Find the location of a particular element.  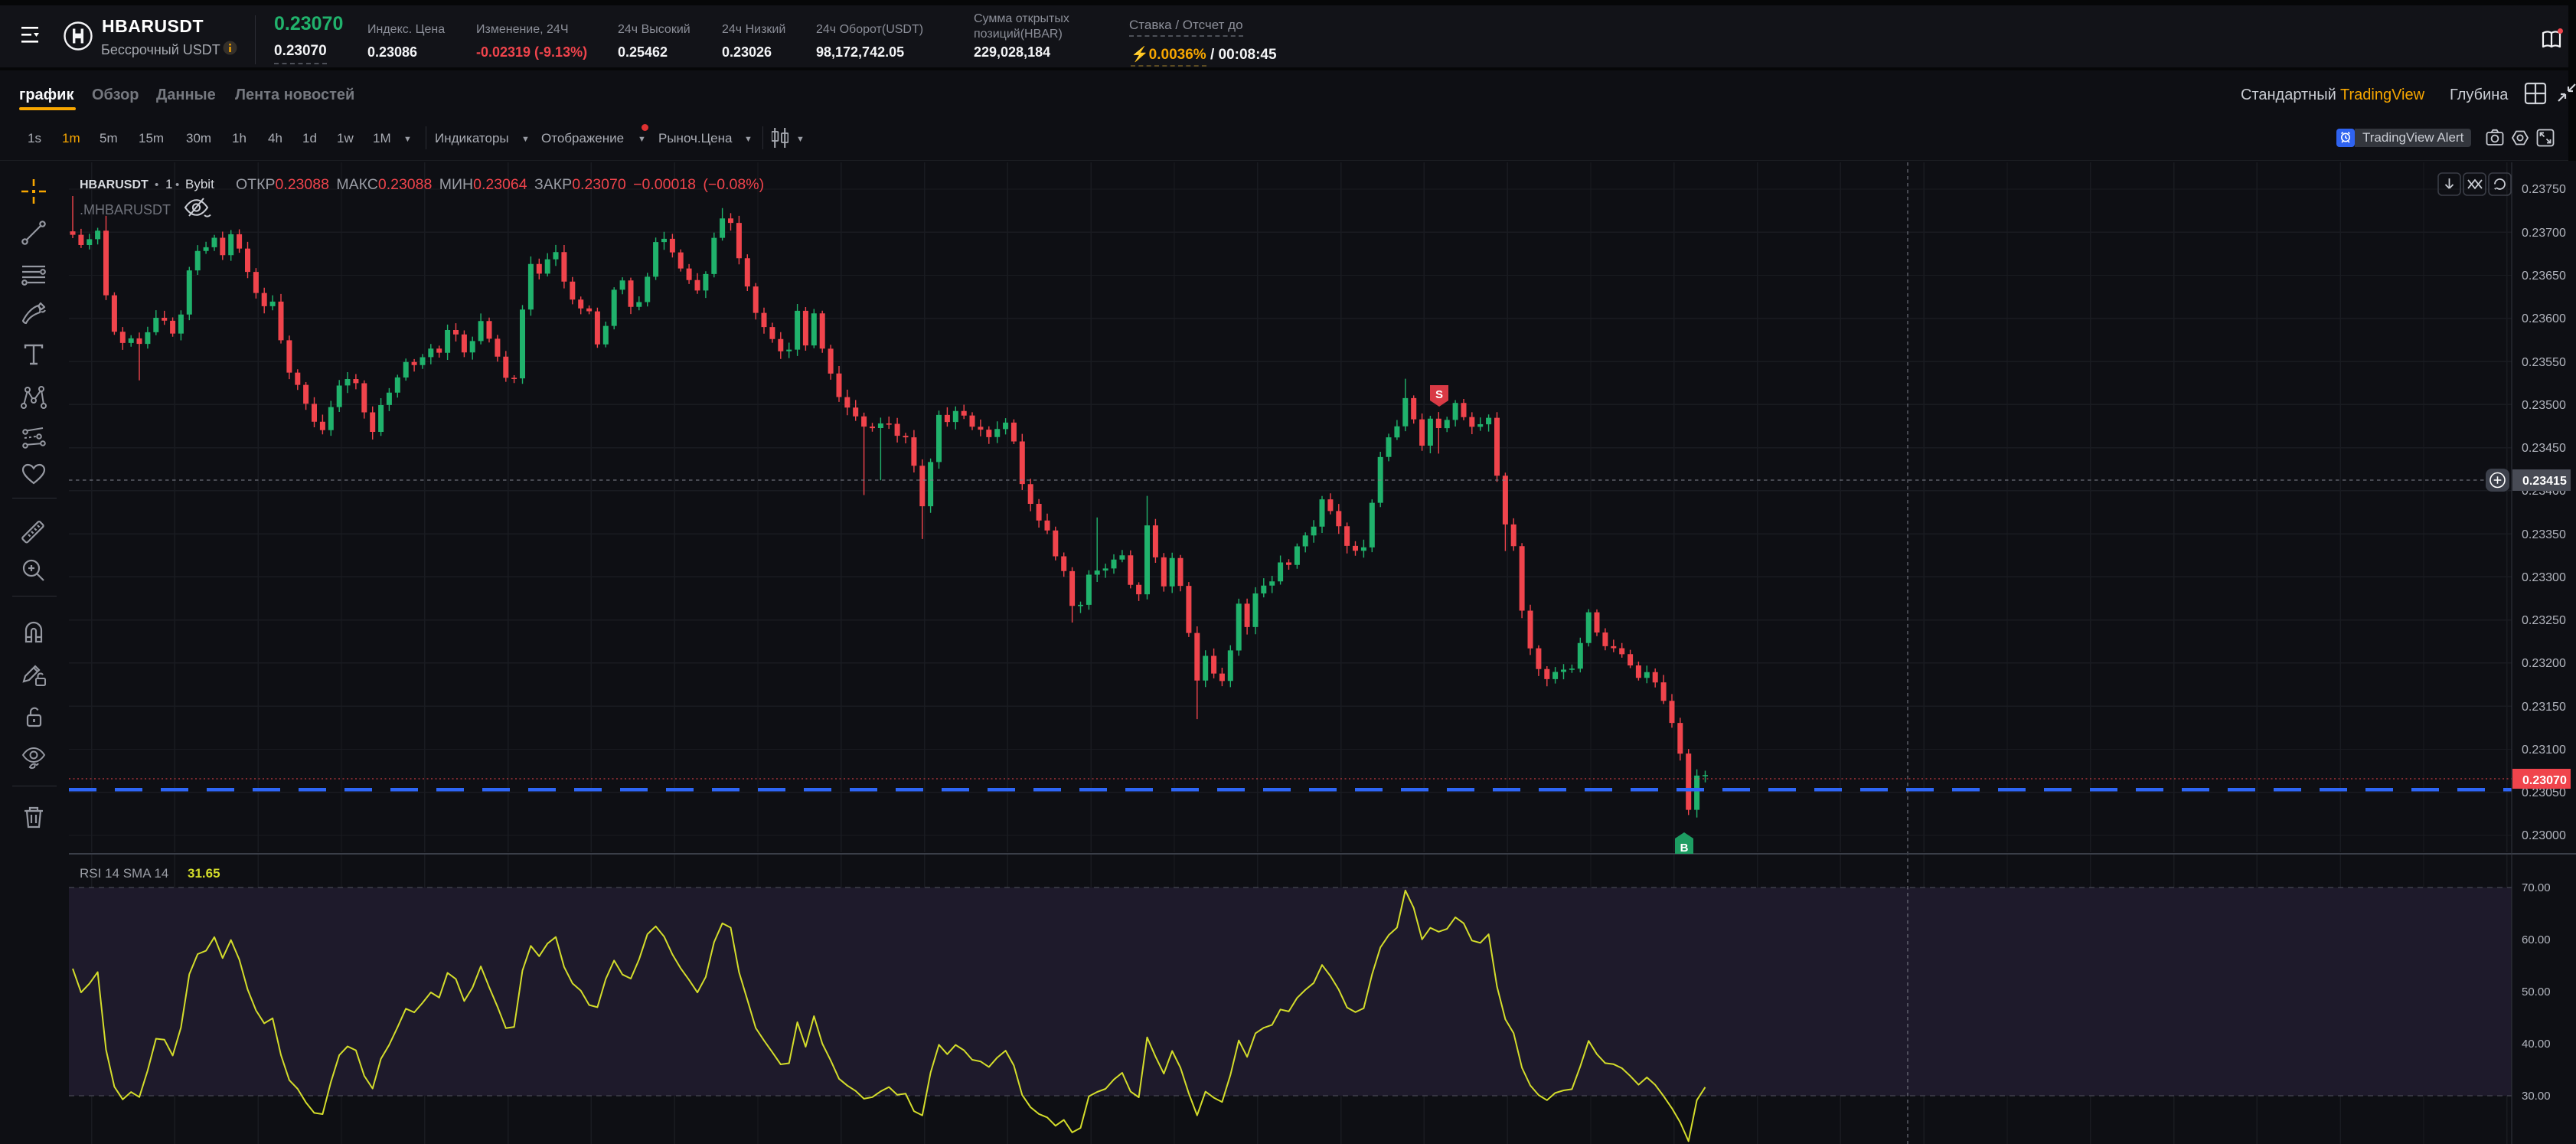

svg-text: 0.23700 is located at coordinates (2544, 233).